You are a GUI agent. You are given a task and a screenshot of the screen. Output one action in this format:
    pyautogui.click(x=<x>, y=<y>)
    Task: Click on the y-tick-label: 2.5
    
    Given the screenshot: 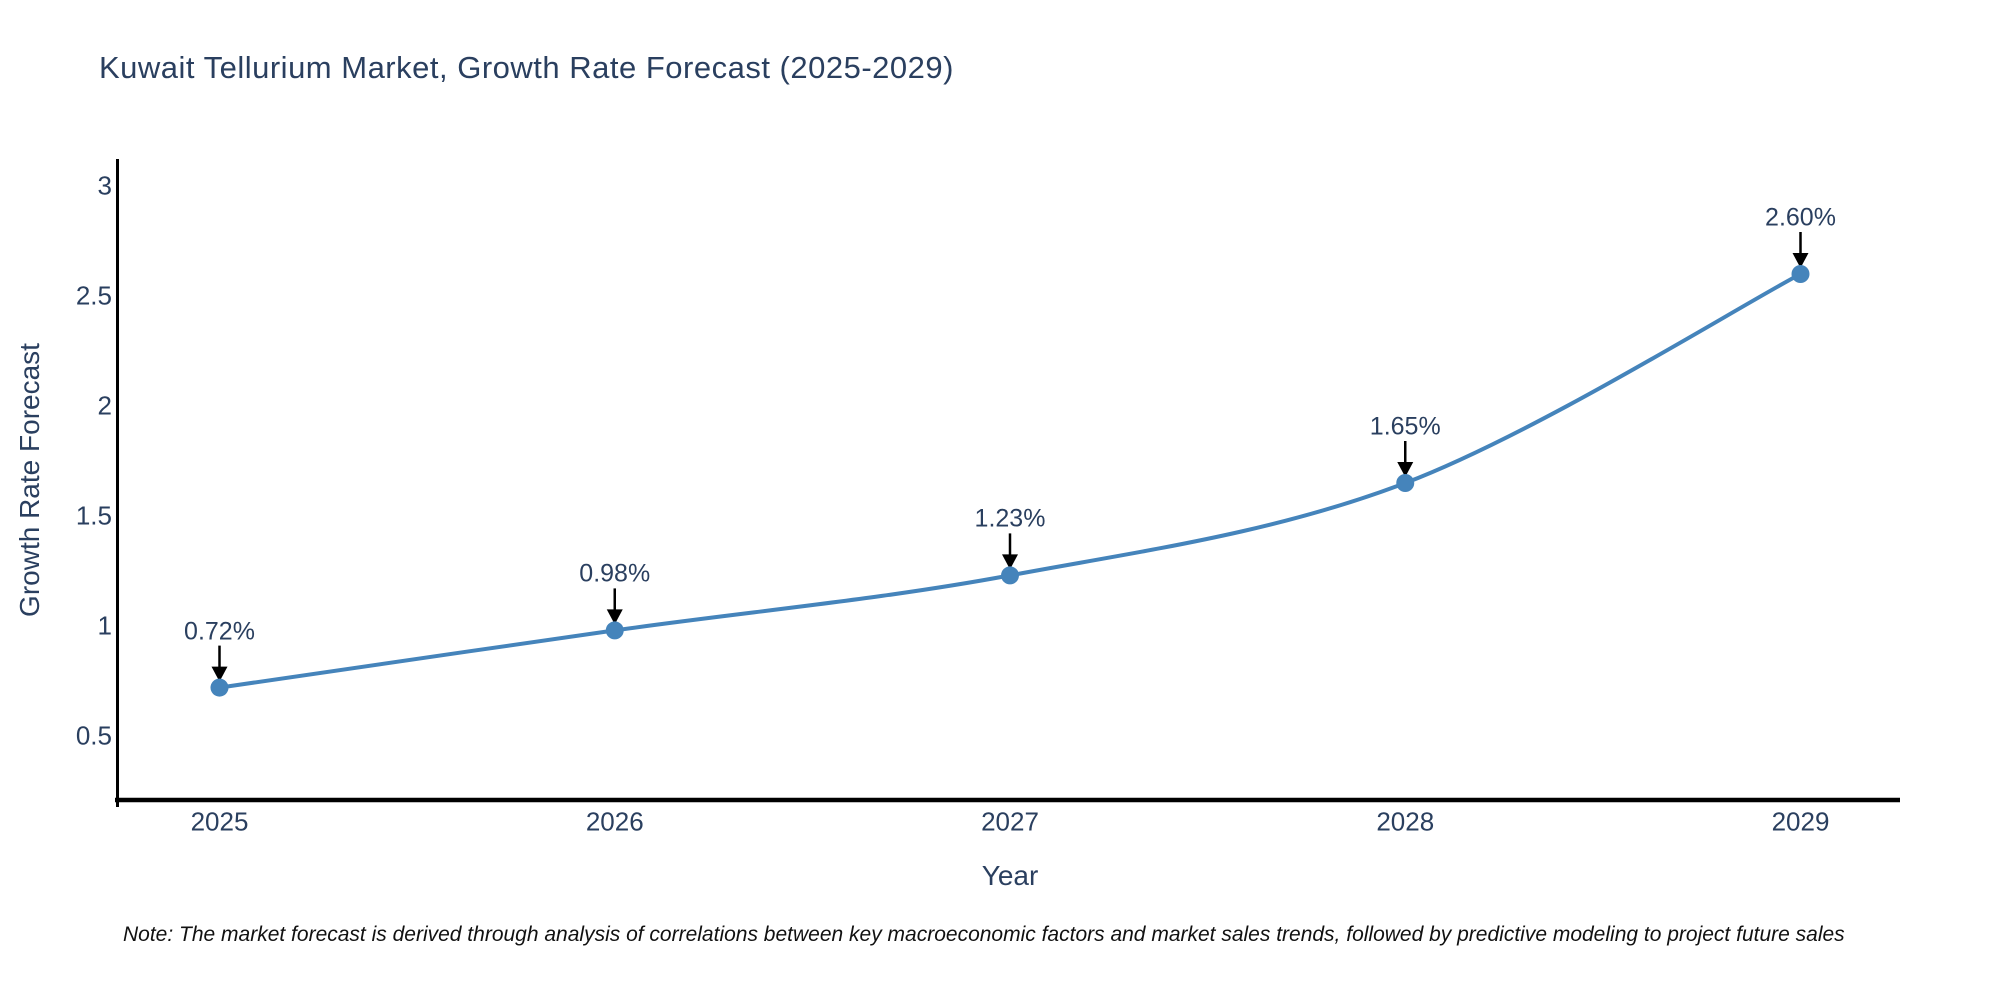 What is the action you would take?
    pyautogui.click(x=93, y=295)
    